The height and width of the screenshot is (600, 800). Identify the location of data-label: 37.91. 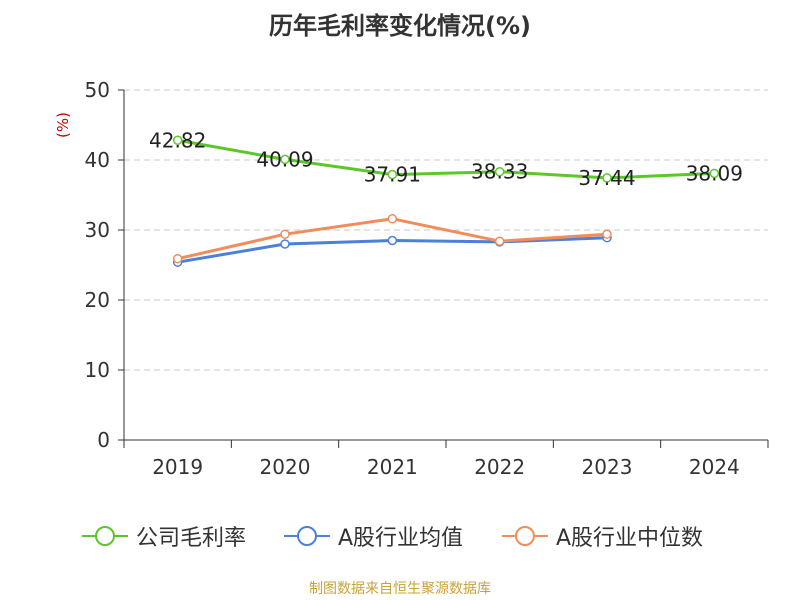
(392, 175).